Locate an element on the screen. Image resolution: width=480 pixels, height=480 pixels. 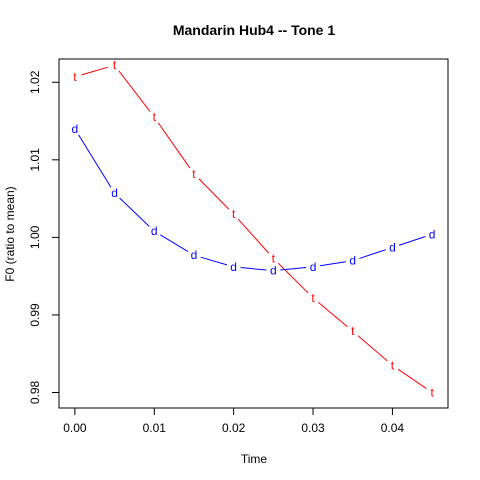
y-tick-label: 0.99 is located at coordinates (35, 315).